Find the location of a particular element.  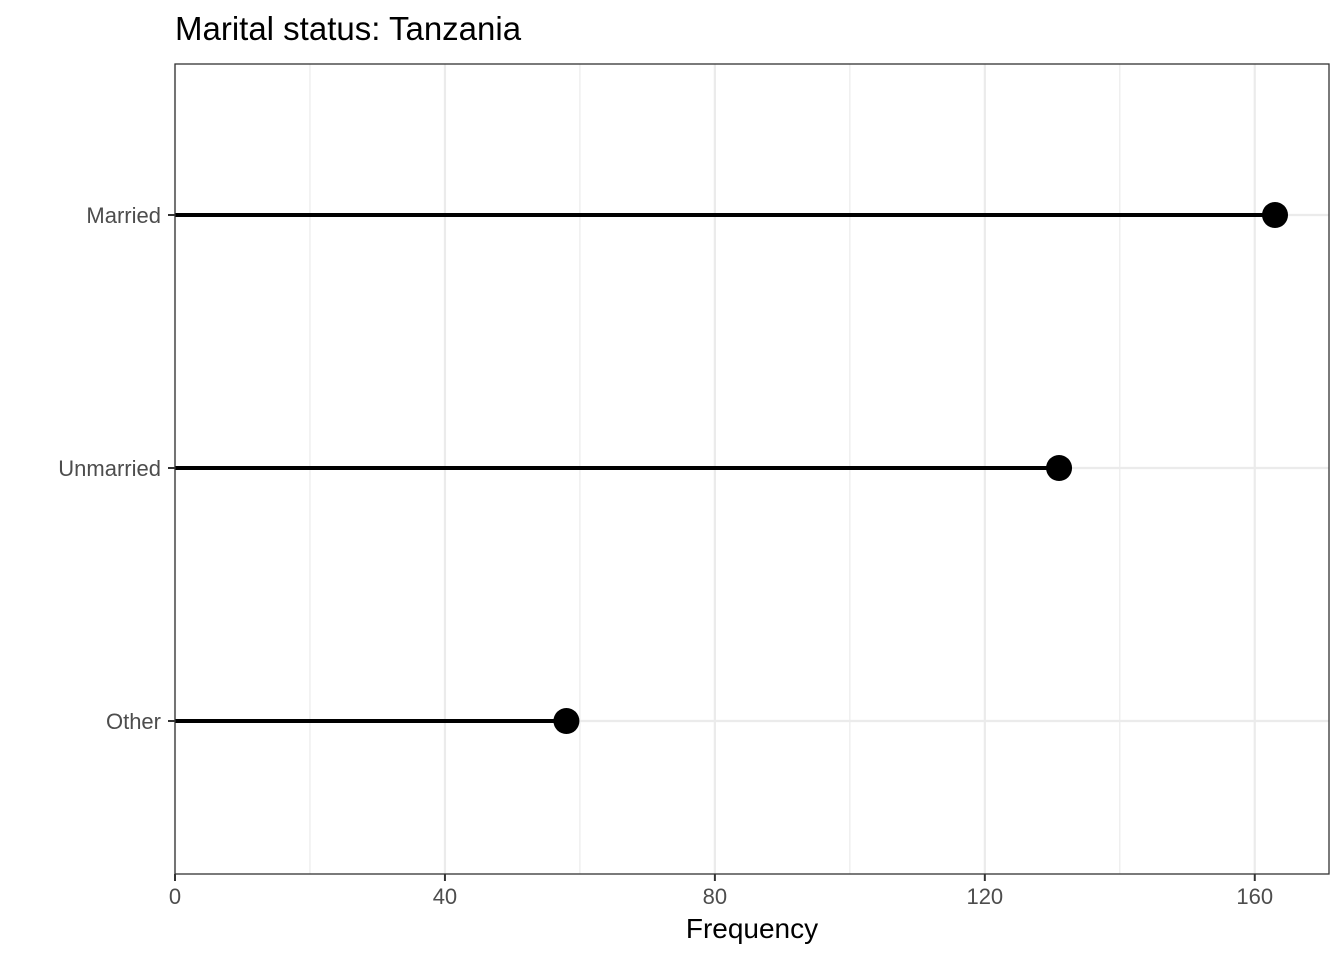

y-tick-label: Unmarried is located at coordinates (109, 468).